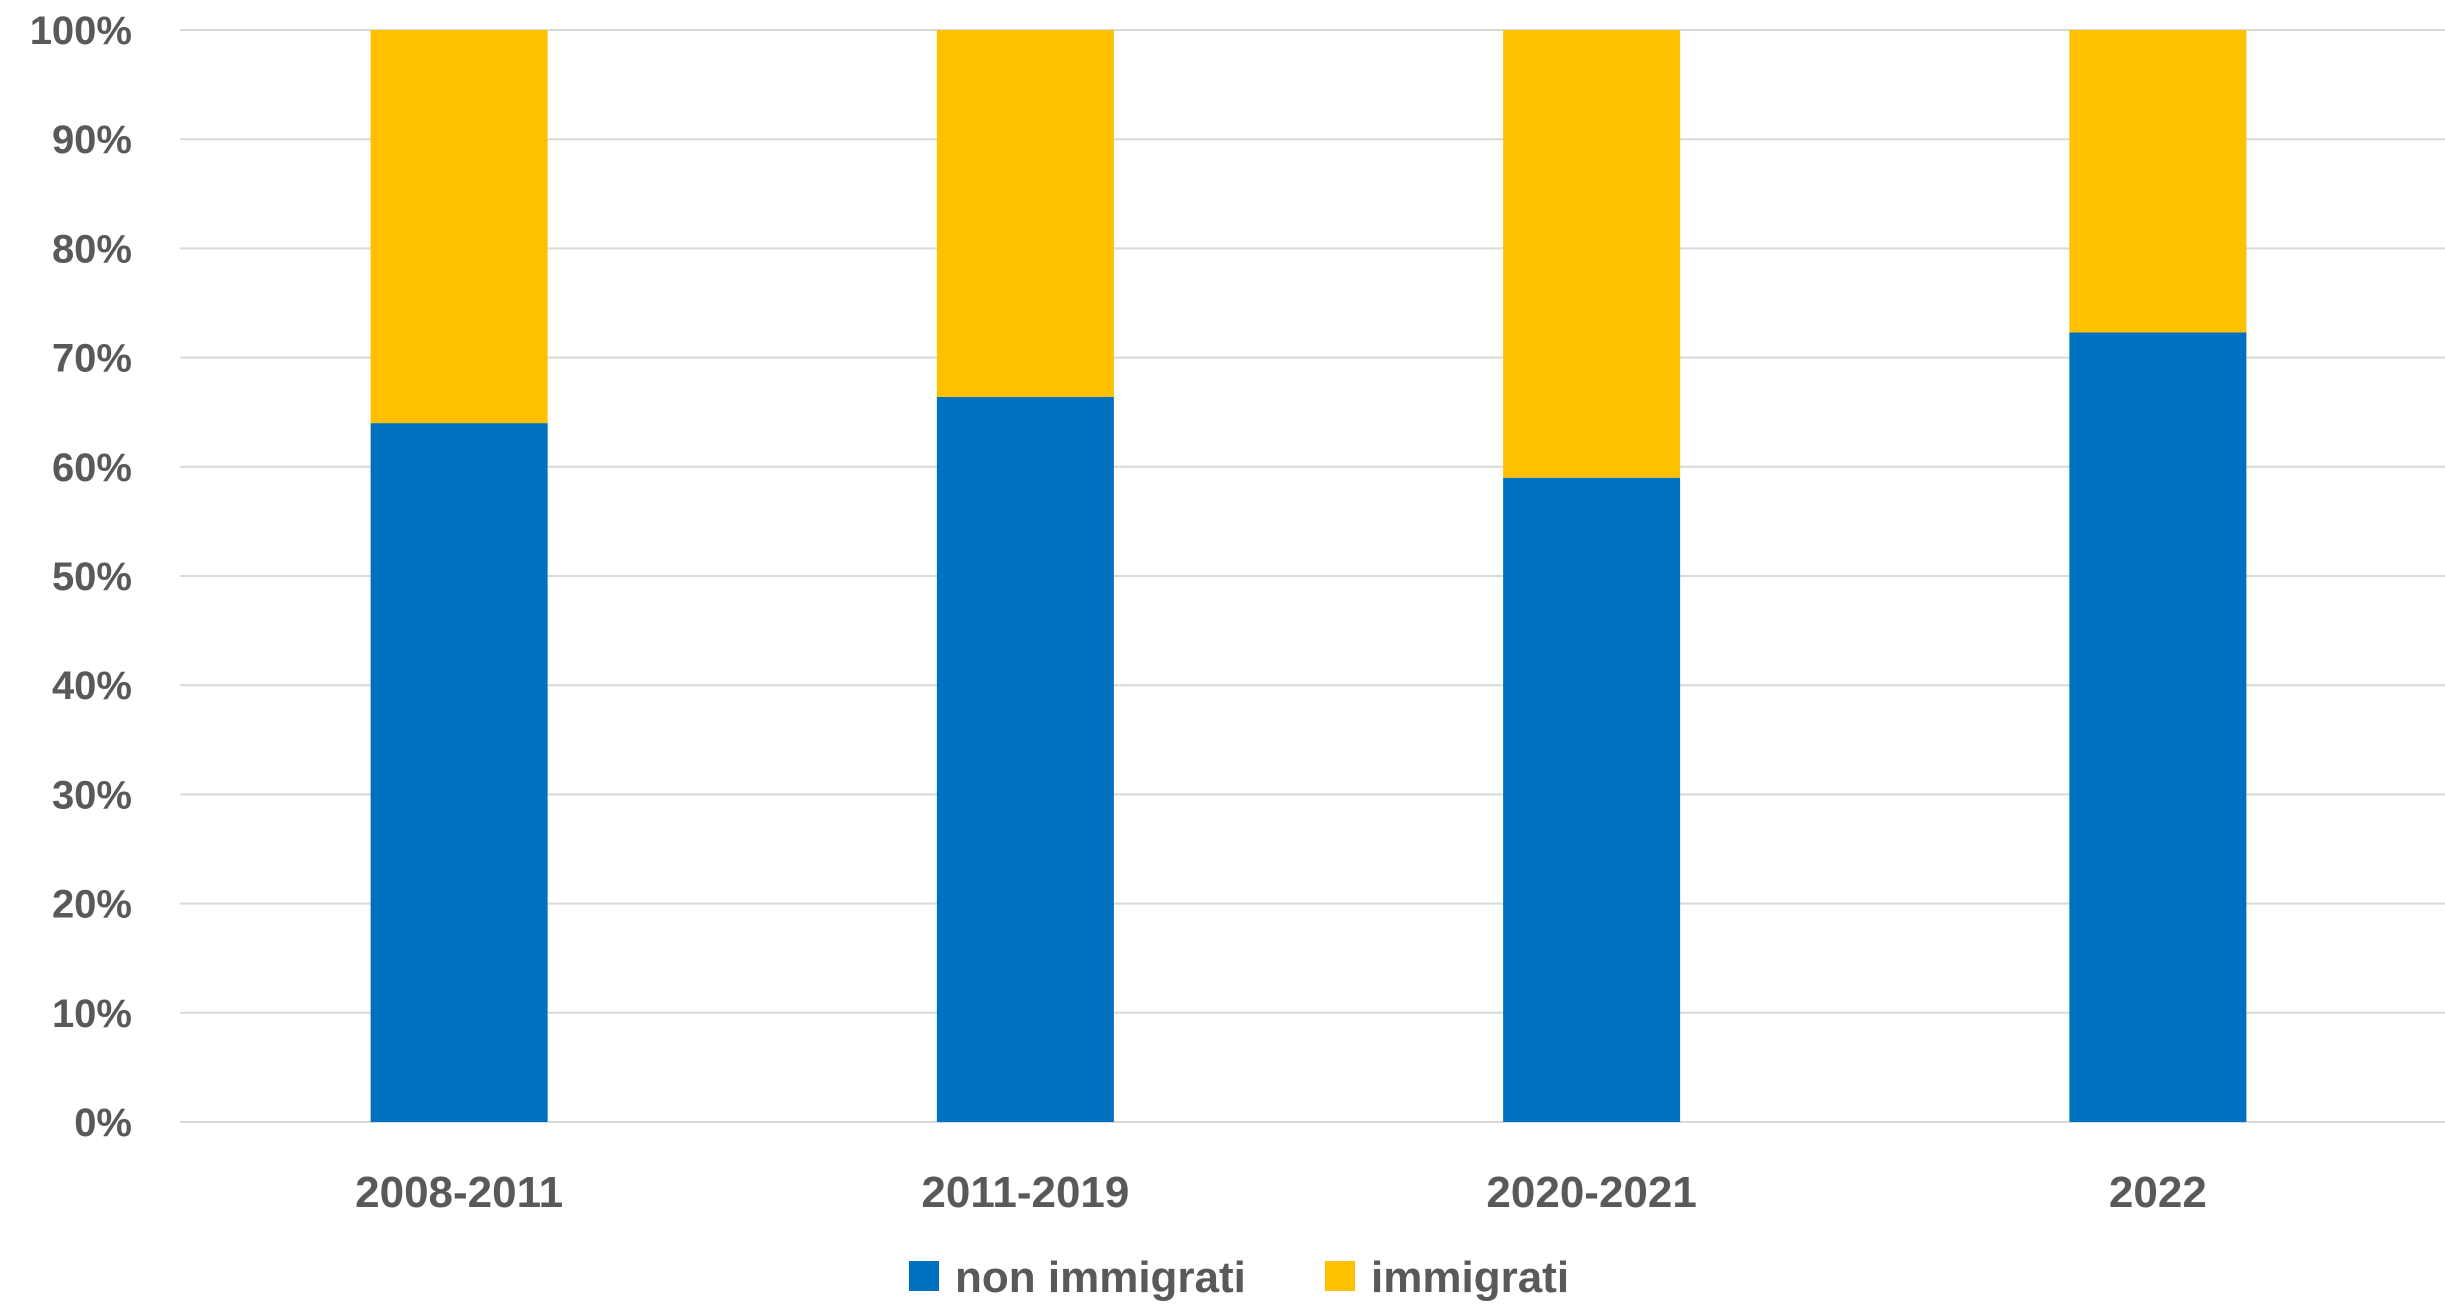  I want to click on y-tick-label: 50%, so click(92, 577).